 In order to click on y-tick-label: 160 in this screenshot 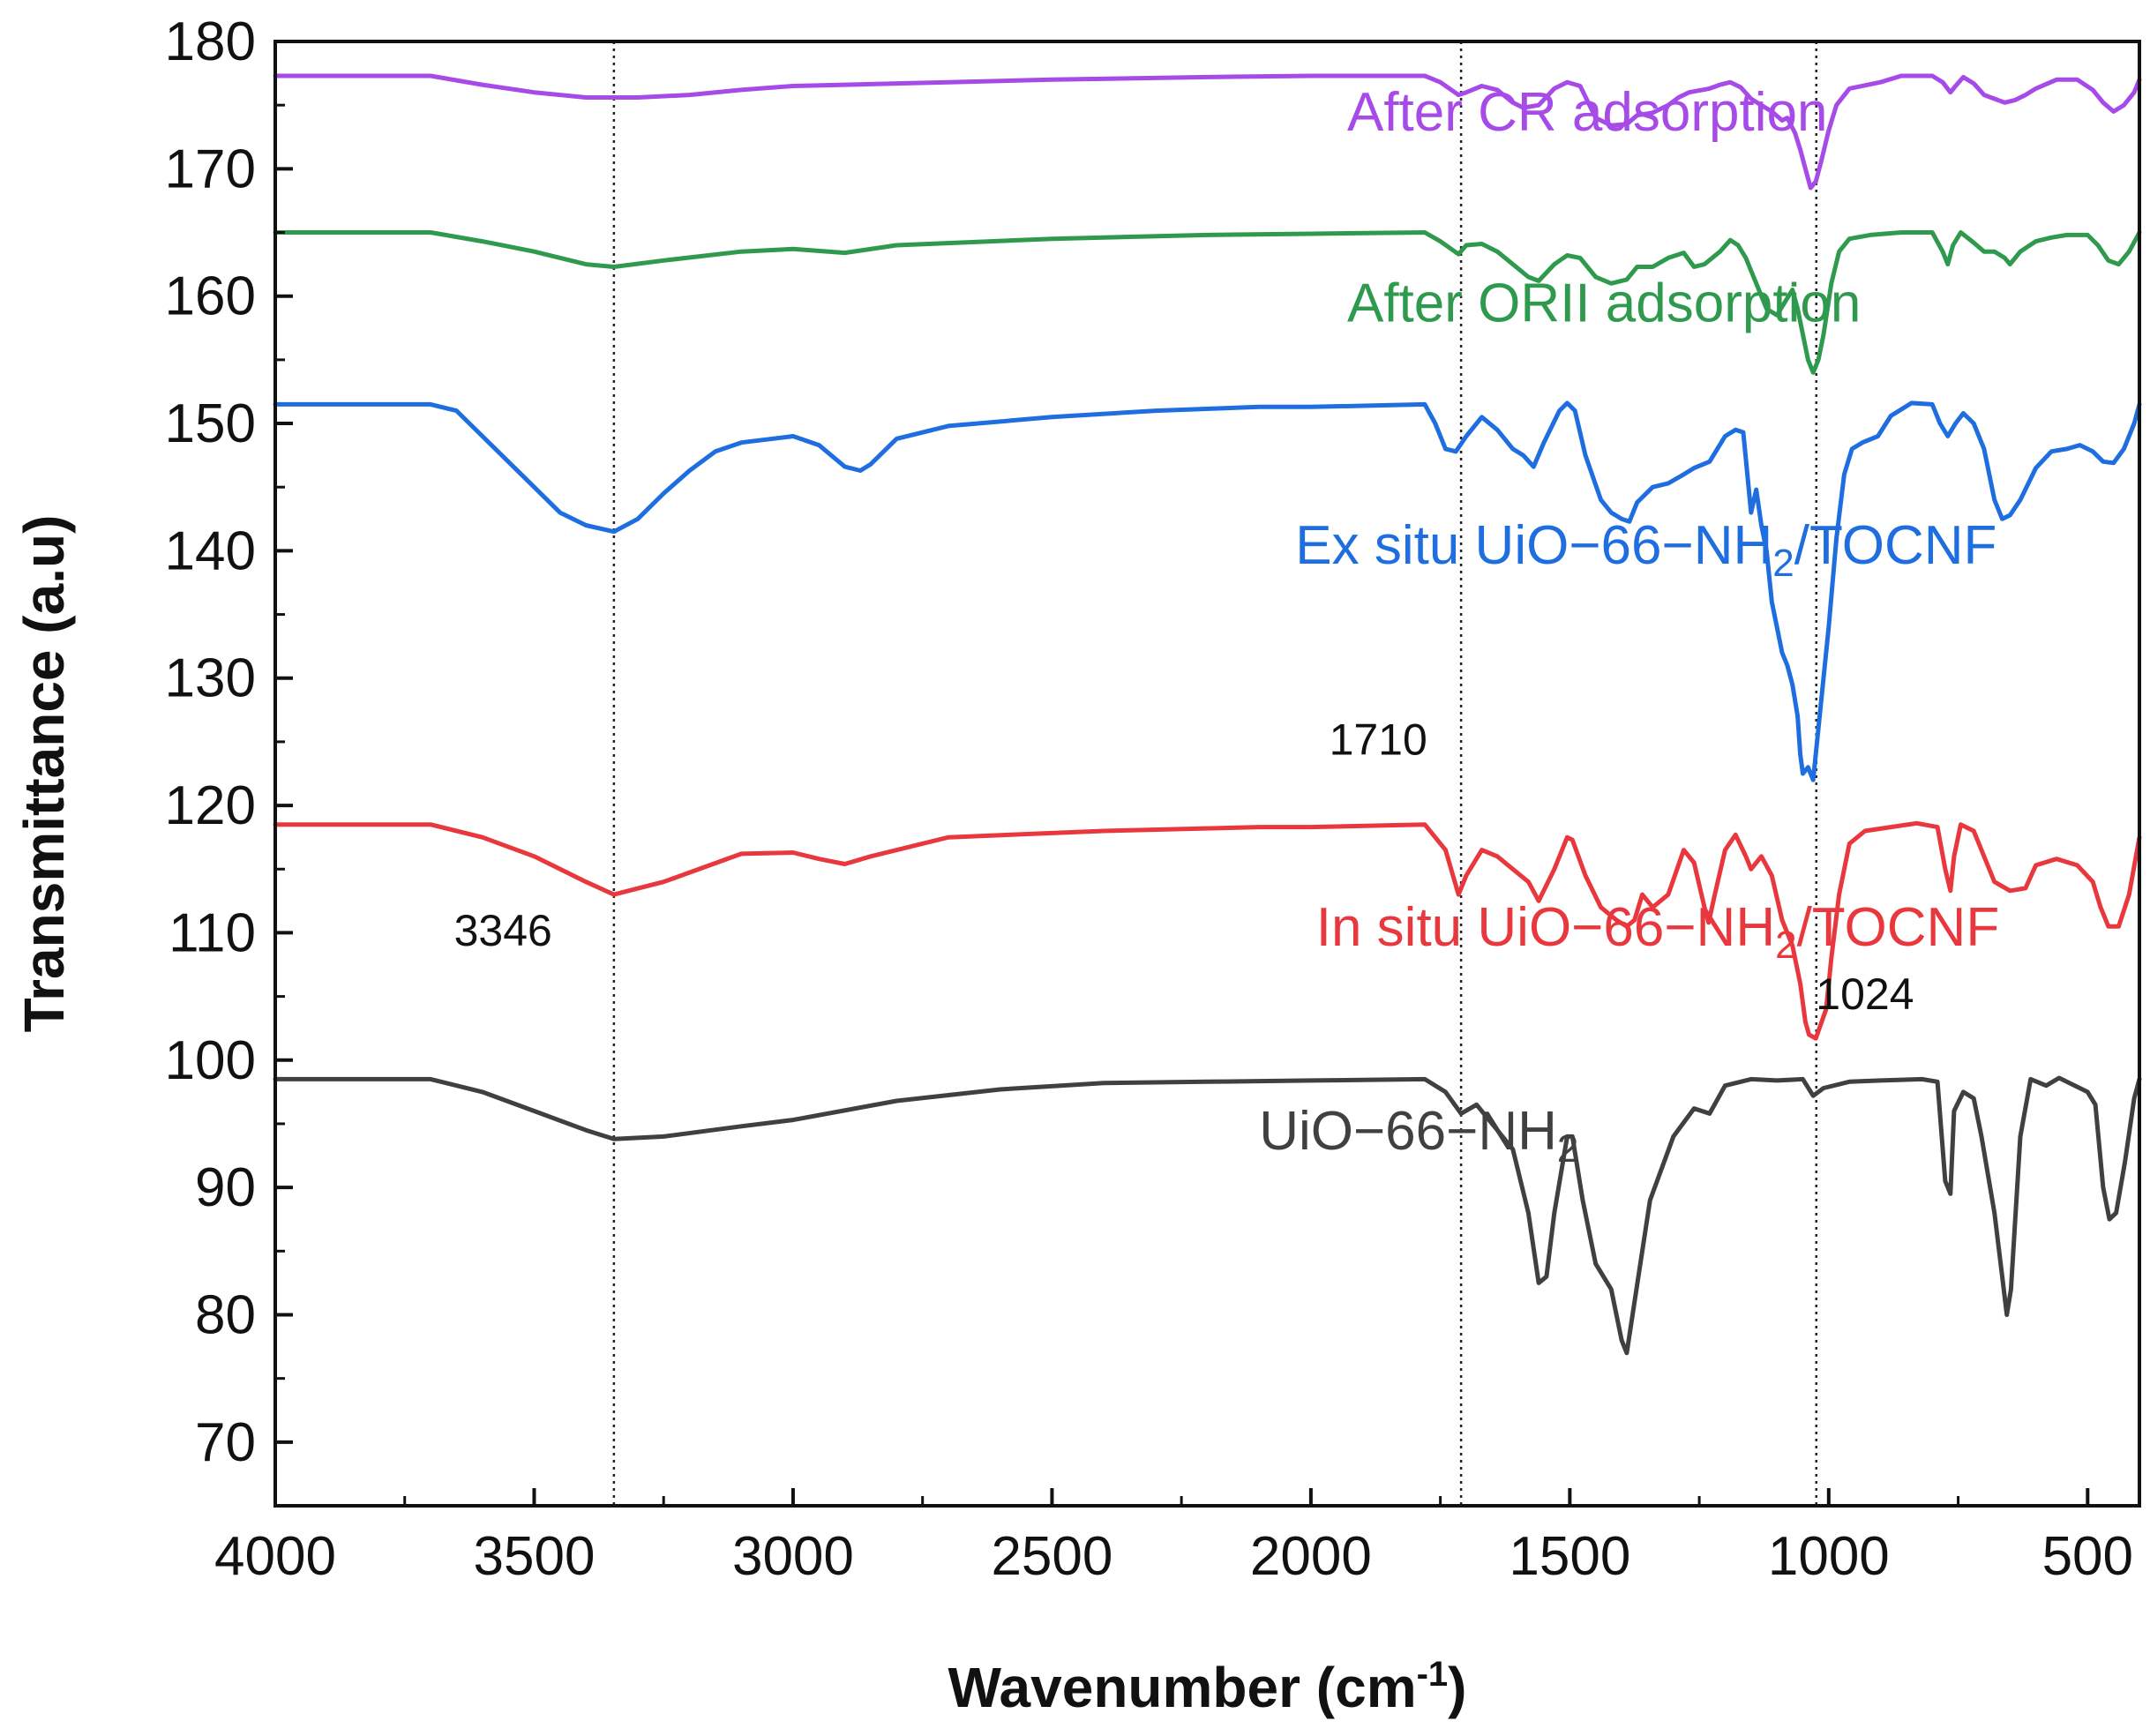, I will do `click(210, 296)`.